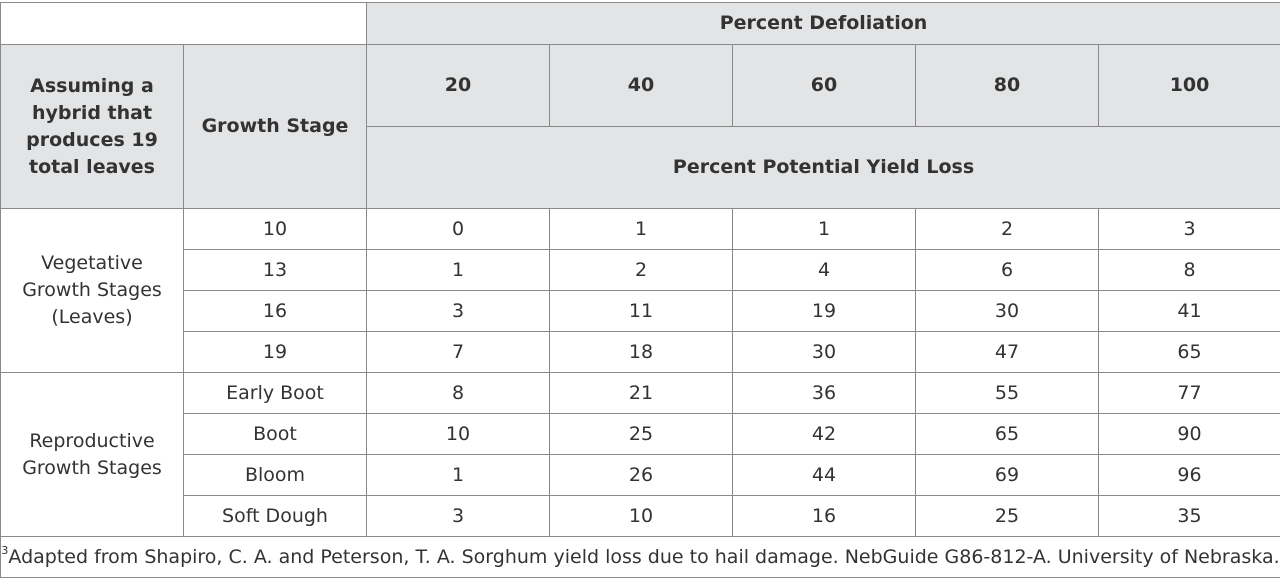 This screenshot has width=1280, height=586. I want to click on value-cell: 35, so click(1188, 516).